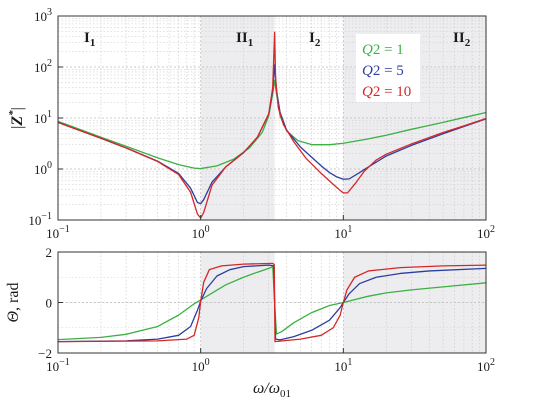  I want to click on y-tick-label: 10³, so click(43, 15).